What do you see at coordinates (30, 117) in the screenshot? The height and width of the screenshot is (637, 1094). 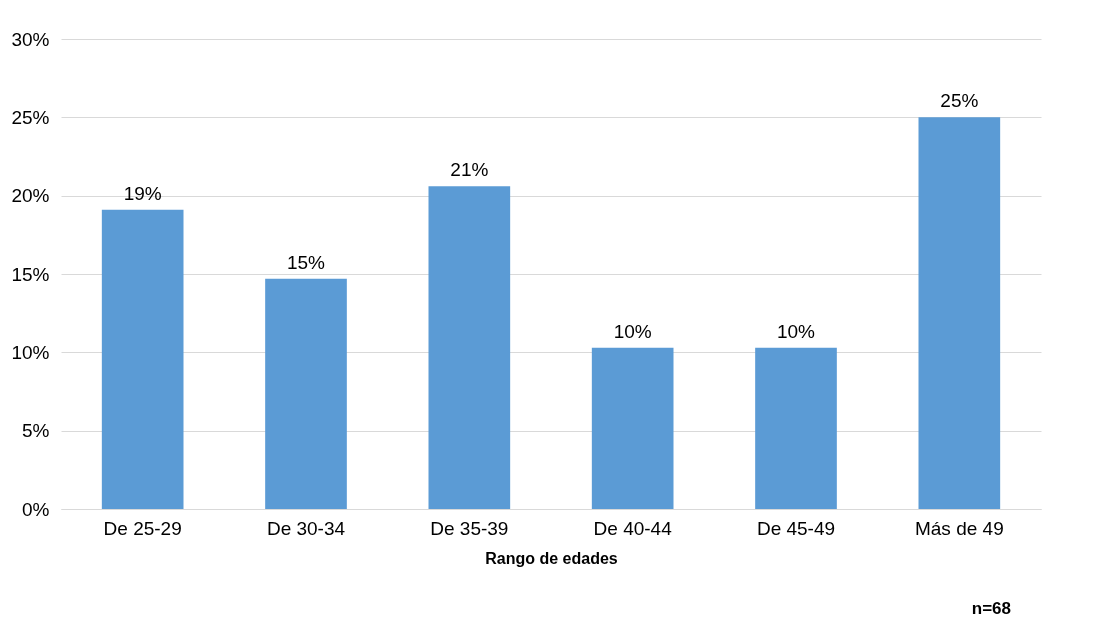 I see `y-tick-label: 25%` at bounding box center [30, 117].